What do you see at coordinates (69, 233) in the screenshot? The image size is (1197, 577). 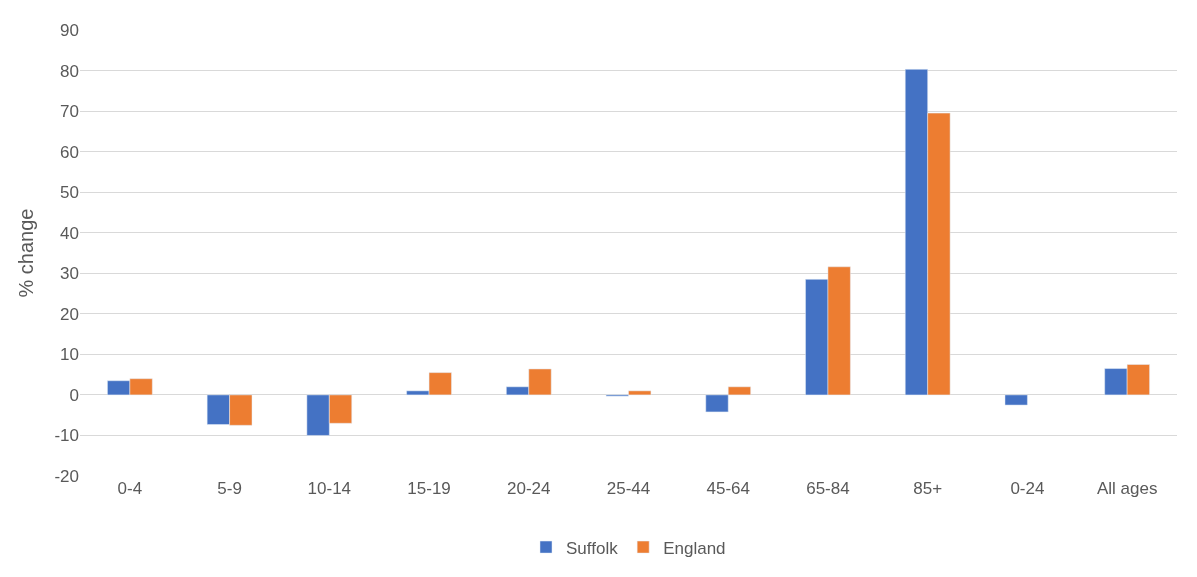 I see `y-tick-label: 40` at bounding box center [69, 233].